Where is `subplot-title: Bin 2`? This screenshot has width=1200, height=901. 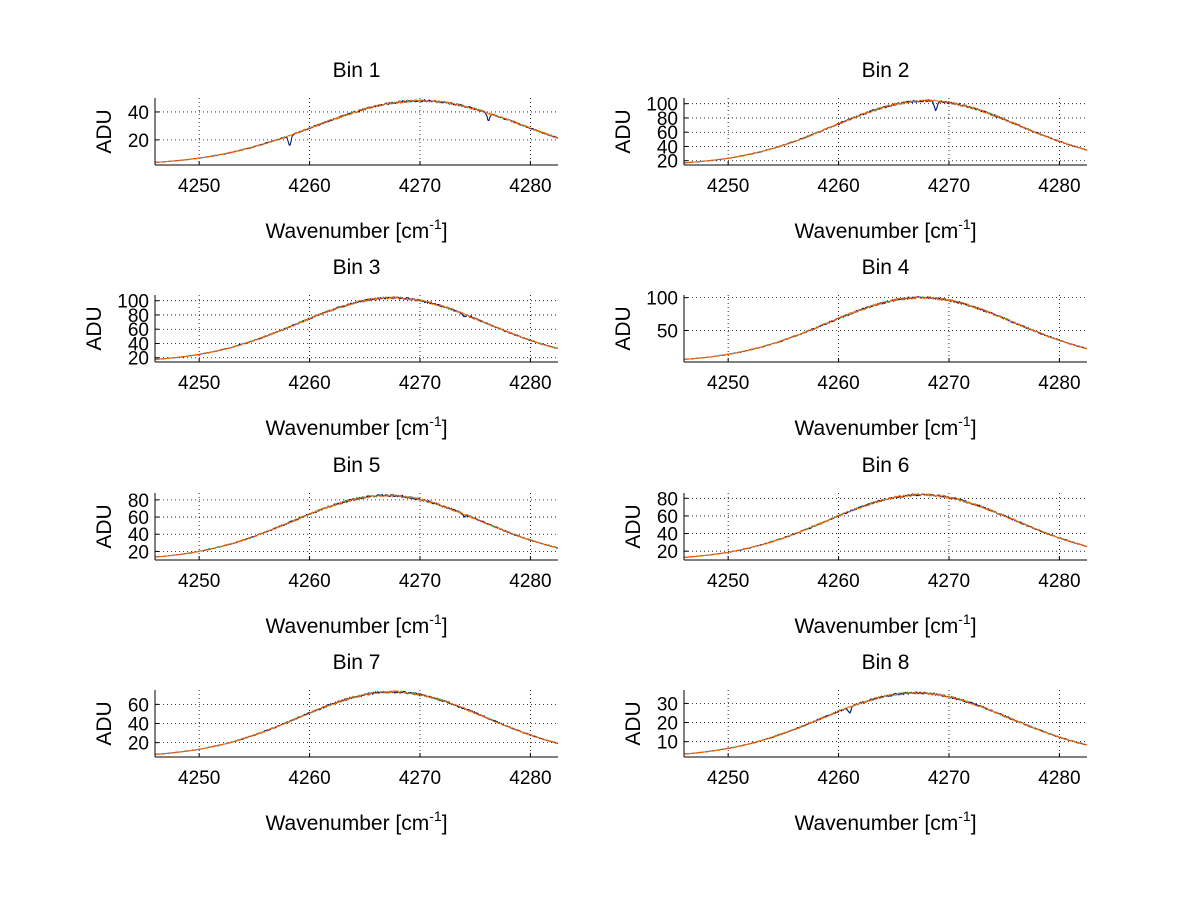
subplot-title: Bin 2 is located at coordinates (886, 70).